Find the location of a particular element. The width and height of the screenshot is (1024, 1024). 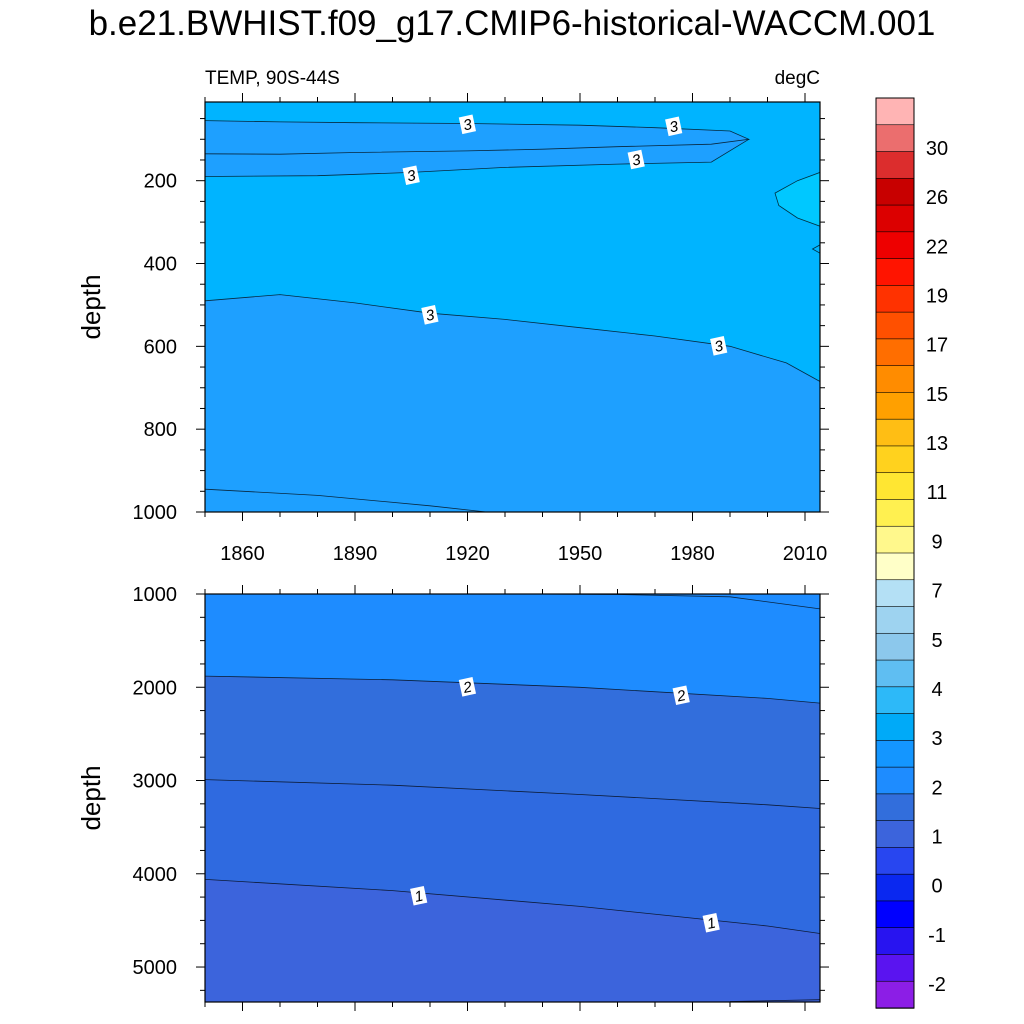

fill-band-1-1.5 is located at coordinates (512, 940).